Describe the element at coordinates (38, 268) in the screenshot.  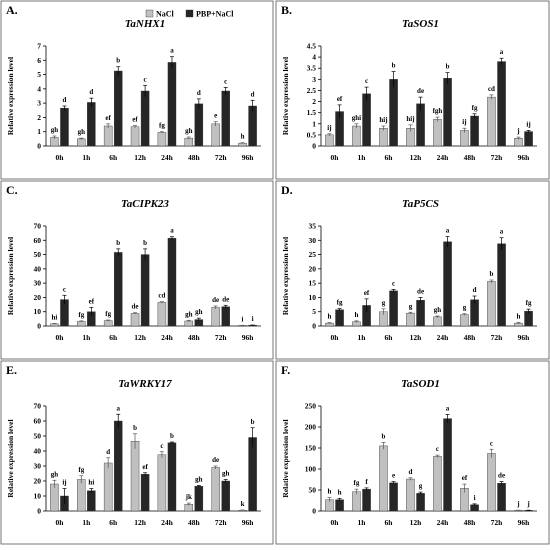
I see `y-tick-label: 40` at that location.